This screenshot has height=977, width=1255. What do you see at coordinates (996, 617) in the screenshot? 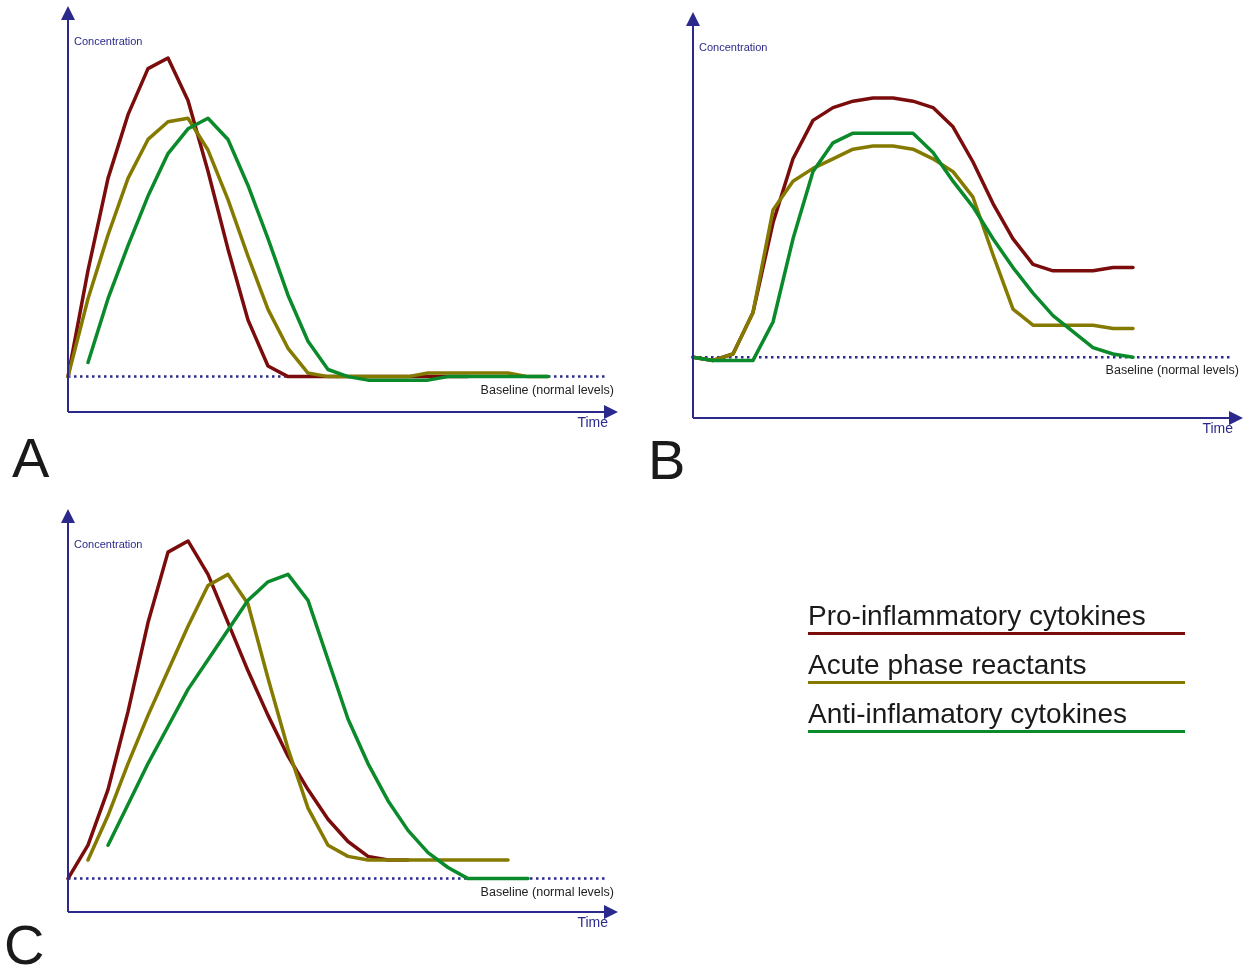
I see `text: Pro-inflammatory cytokines` at bounding box center [996, 617].